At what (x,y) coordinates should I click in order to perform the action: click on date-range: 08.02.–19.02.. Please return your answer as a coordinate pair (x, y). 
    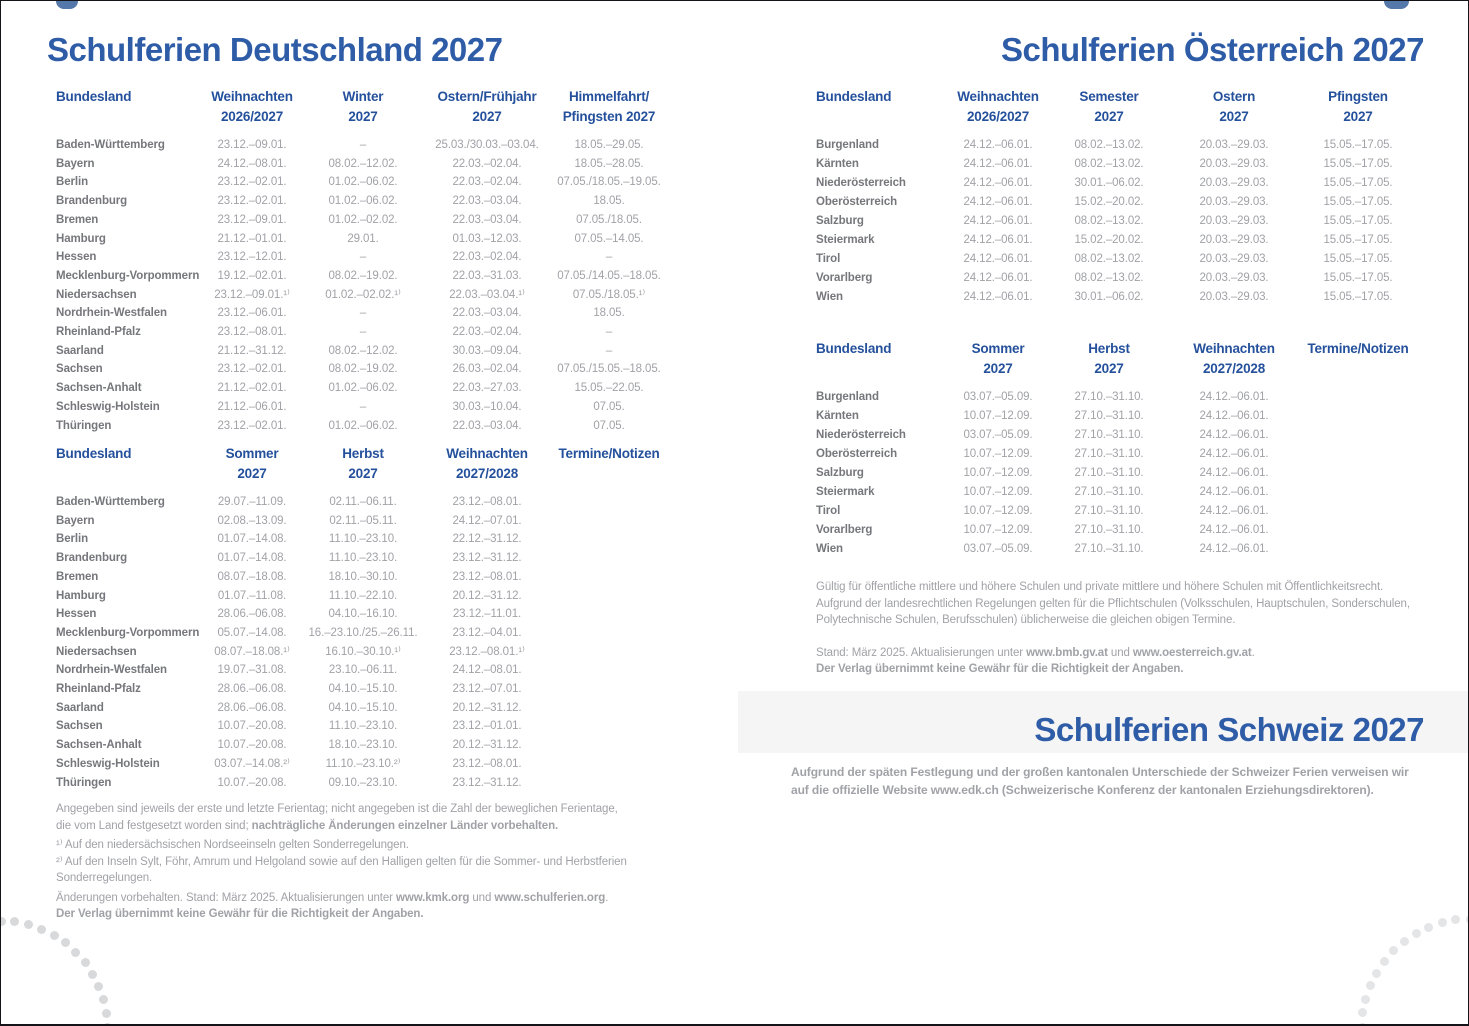
    Looking at the image, I should click on (363, 275).